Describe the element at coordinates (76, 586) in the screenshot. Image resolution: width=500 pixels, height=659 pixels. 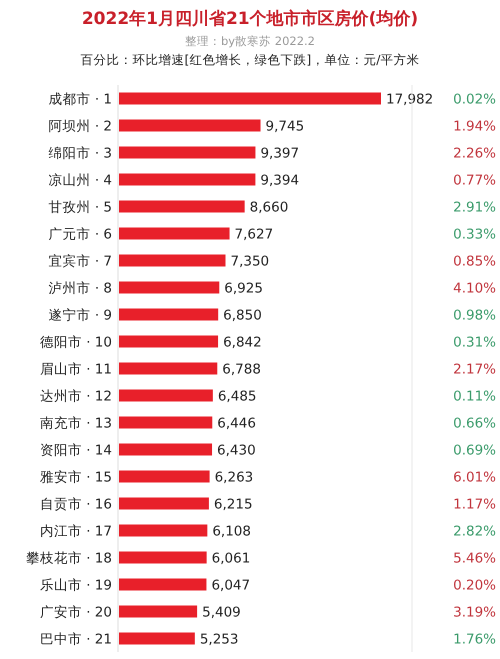
I see `y-tick-label: 乐山市 · 19` at that location.